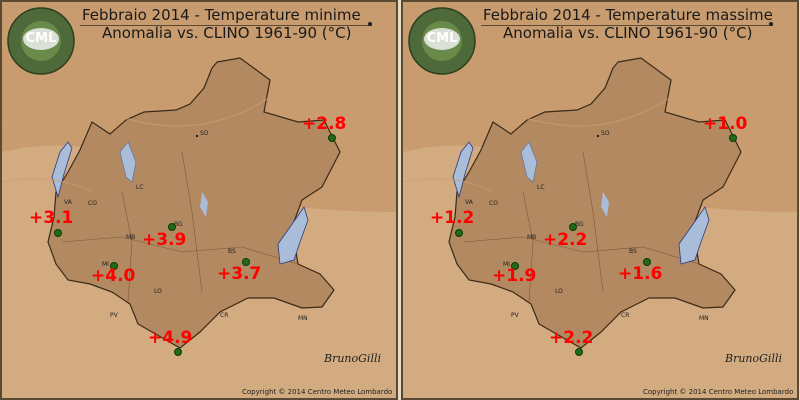 The height and width of the screenshot is (400, 800). I want to click on anomaly-so: +2.8, so click(324, 124).